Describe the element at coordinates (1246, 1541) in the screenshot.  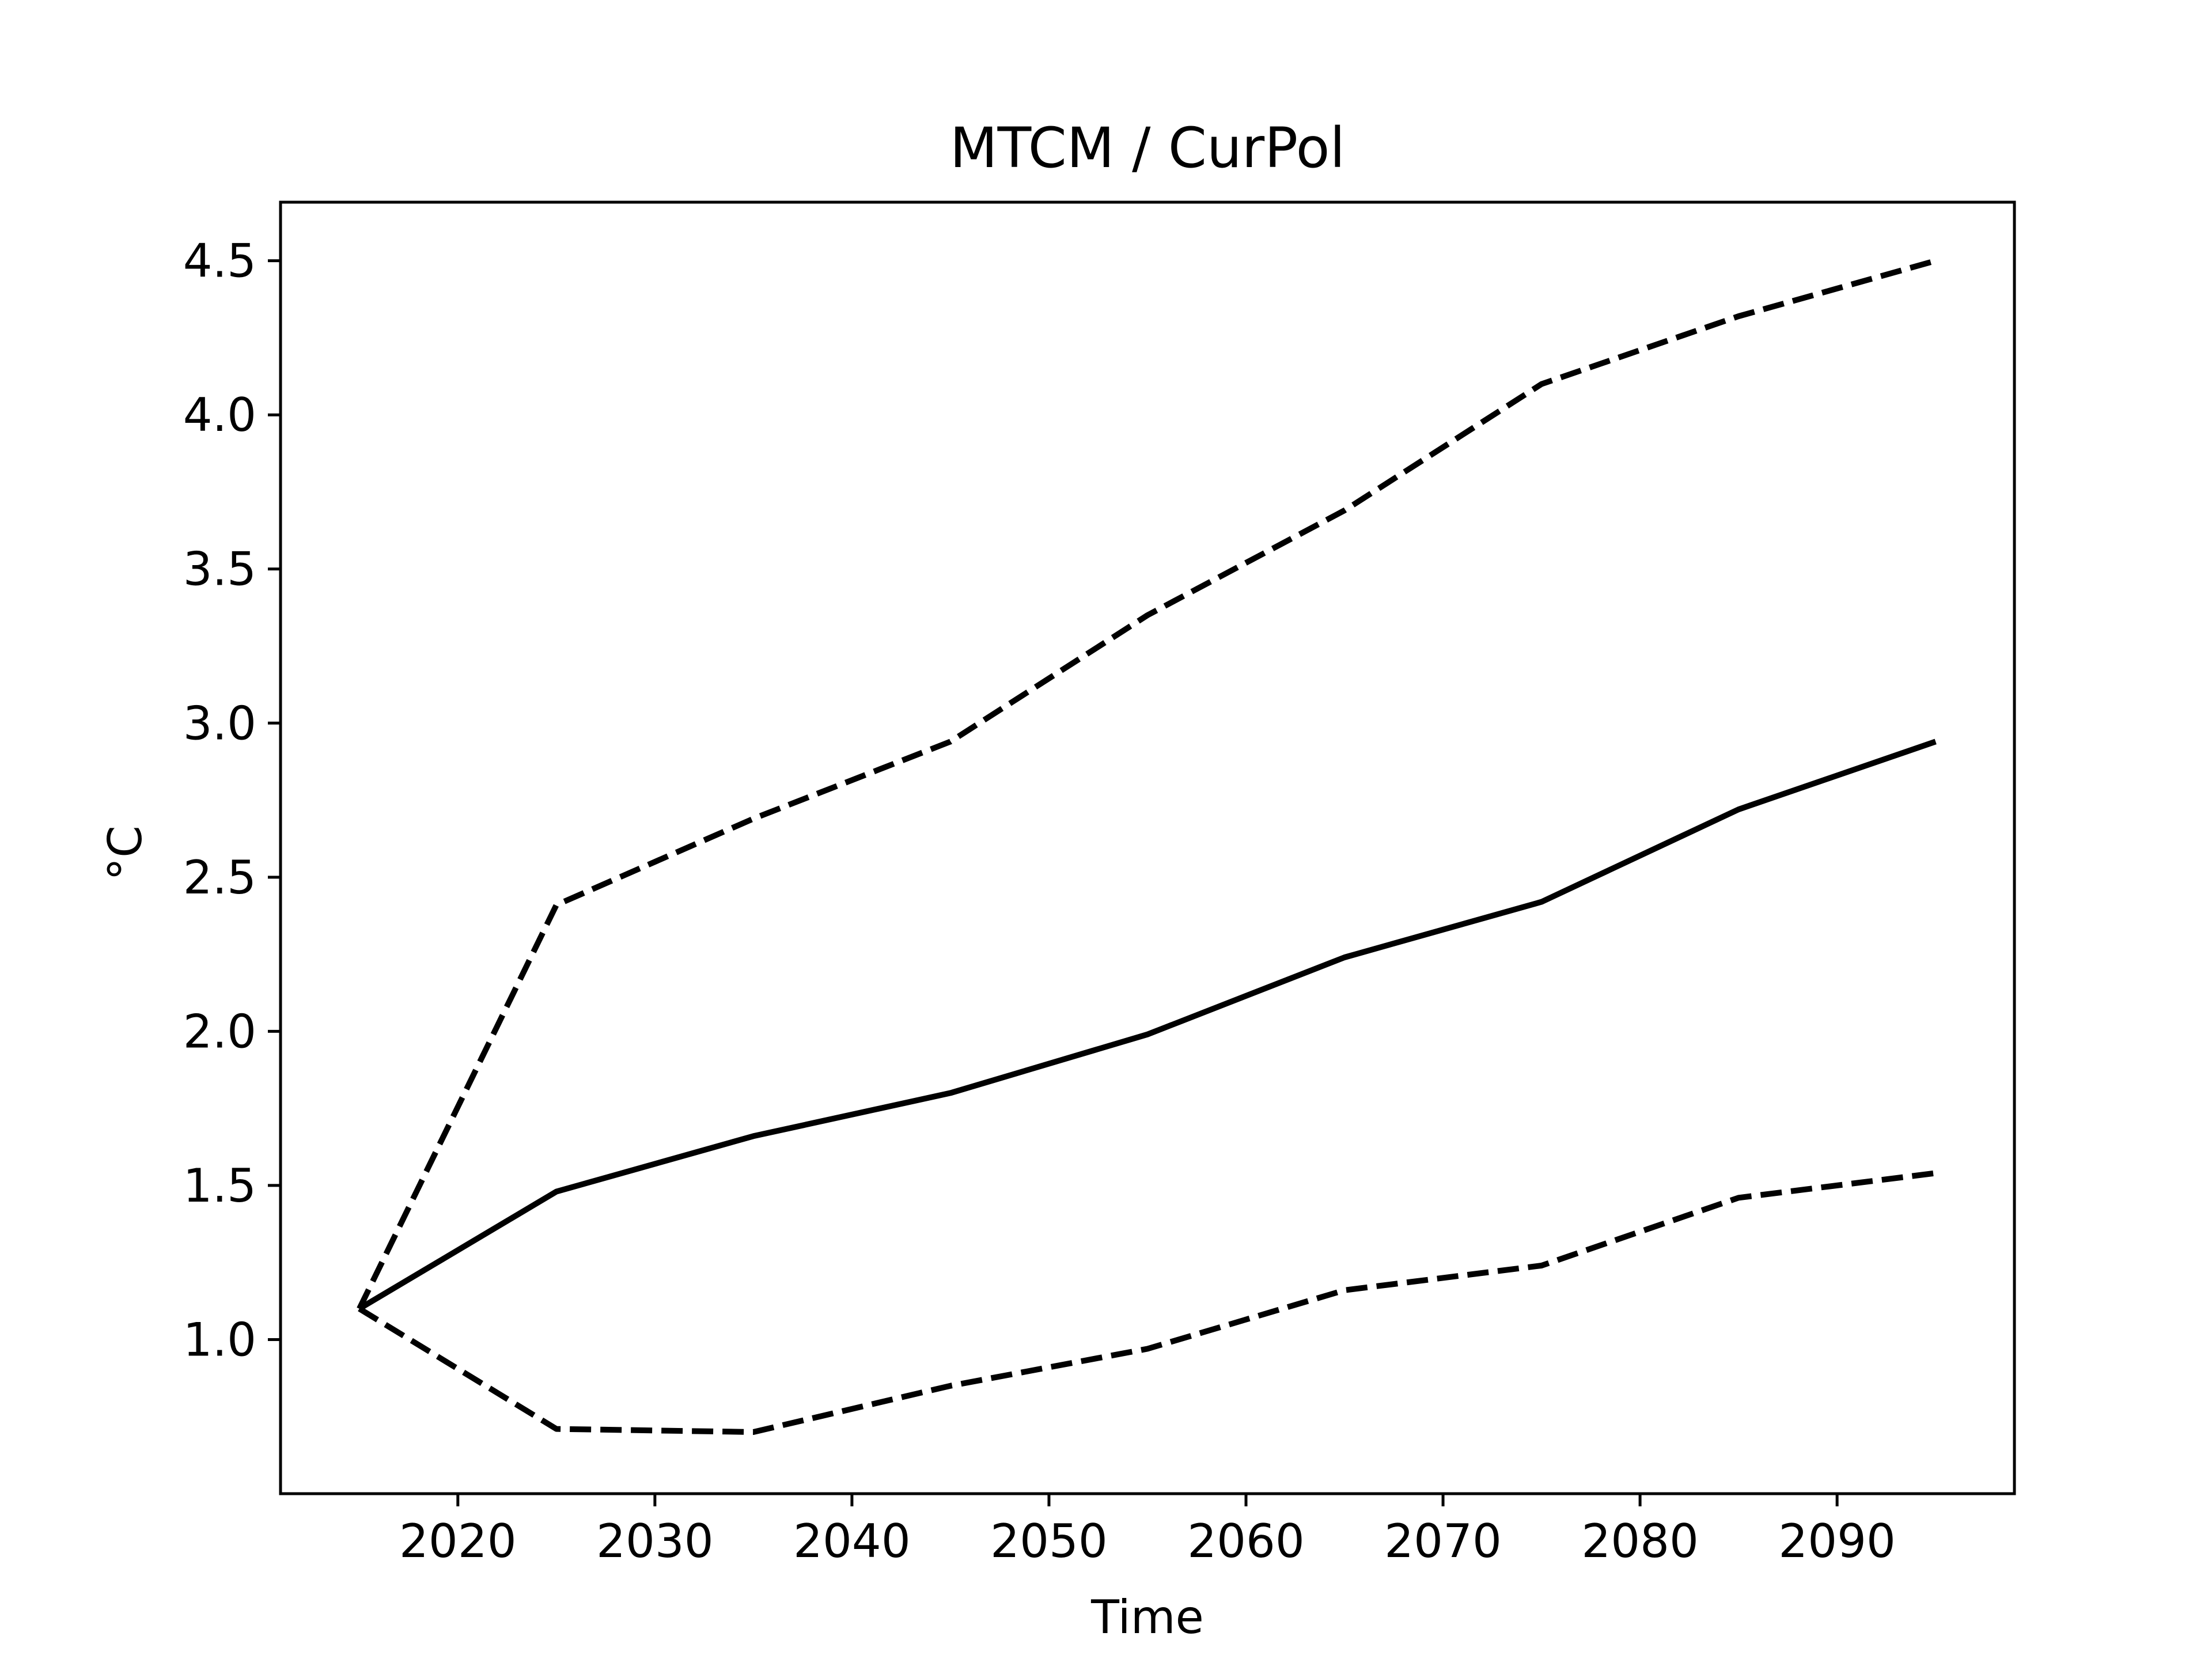
I see `x-tick-label: 2060` at that location.